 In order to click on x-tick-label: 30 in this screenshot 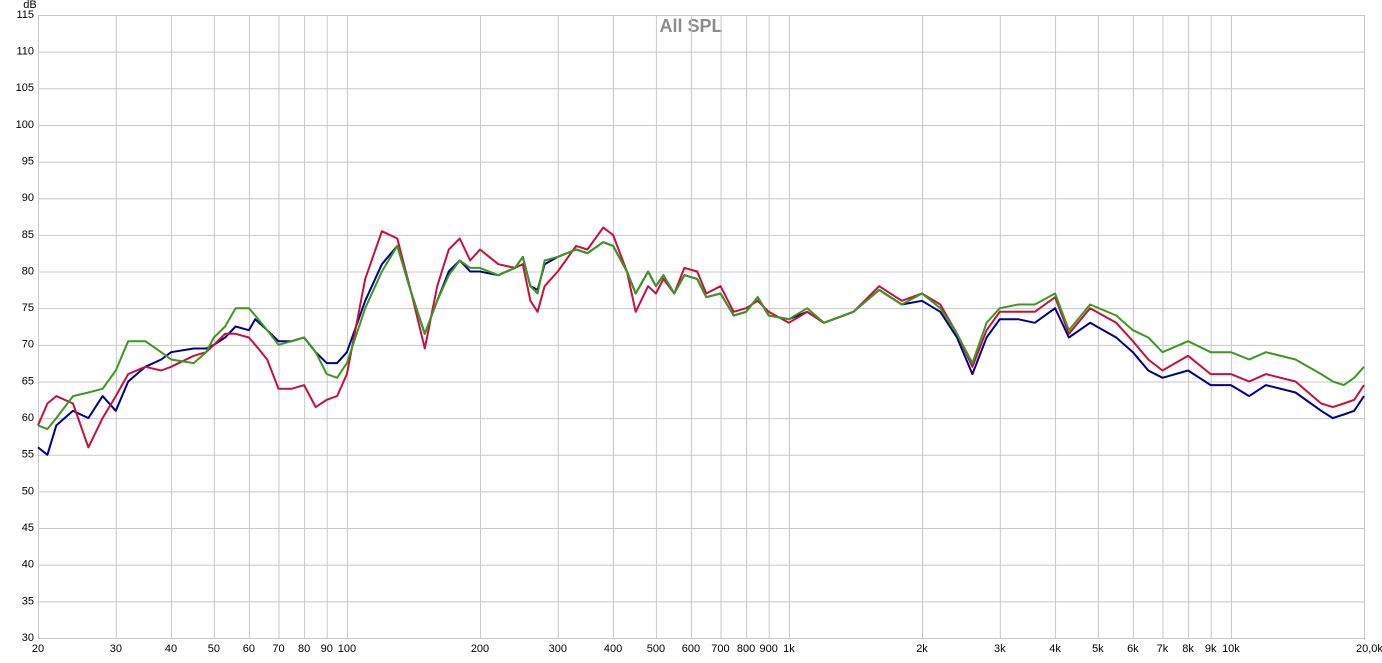, I will do `click(116, 649)`.